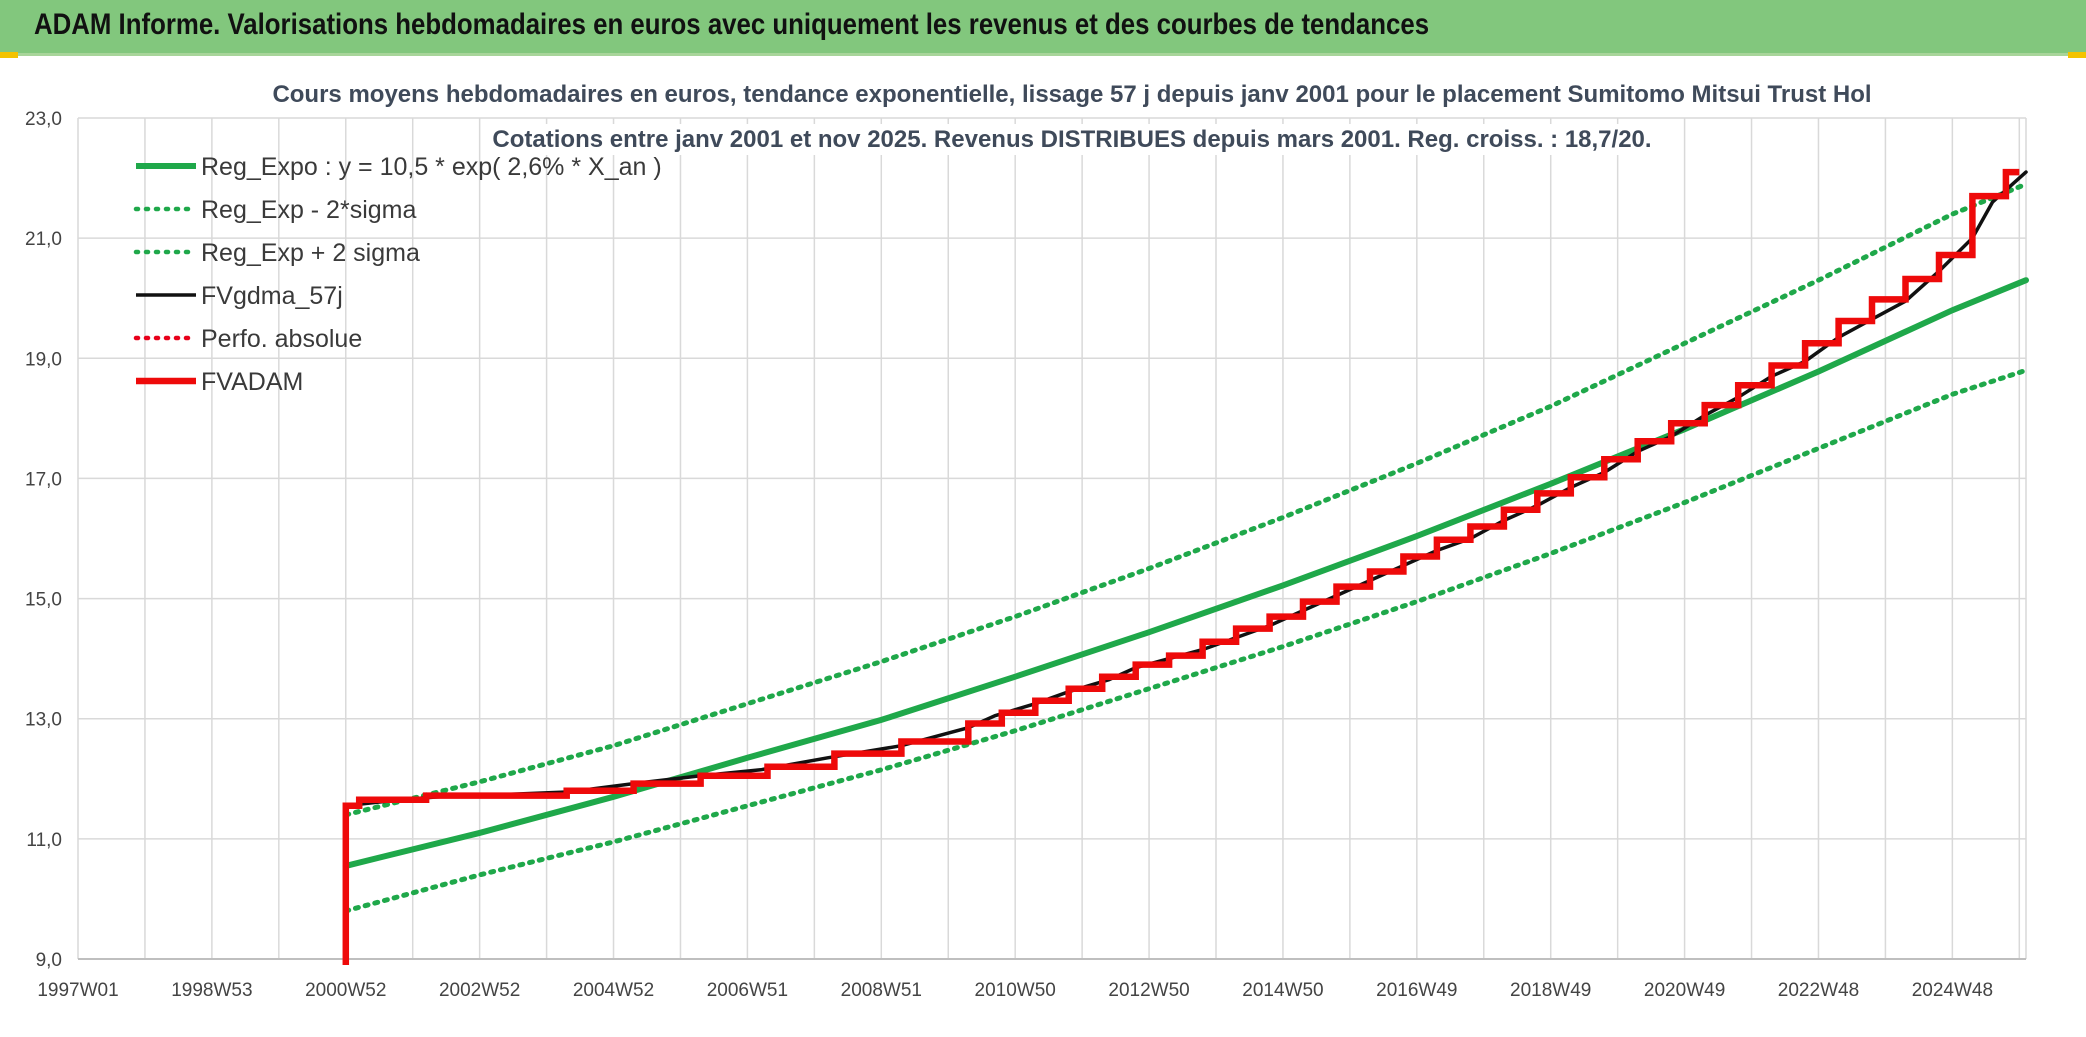  I want to click on legend-label: Perfo. absolue, so click(281, 339).